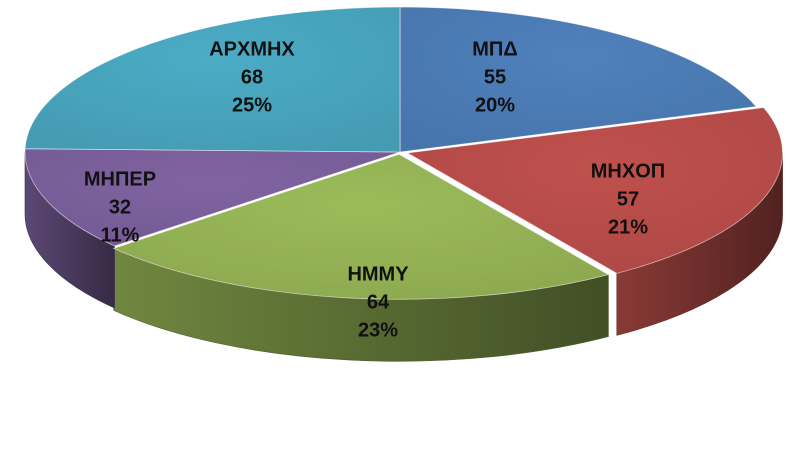  Describe the element at coordinates (120, 235) in the screenshot. I see `slice-label-percent-4: 11%` at that location.